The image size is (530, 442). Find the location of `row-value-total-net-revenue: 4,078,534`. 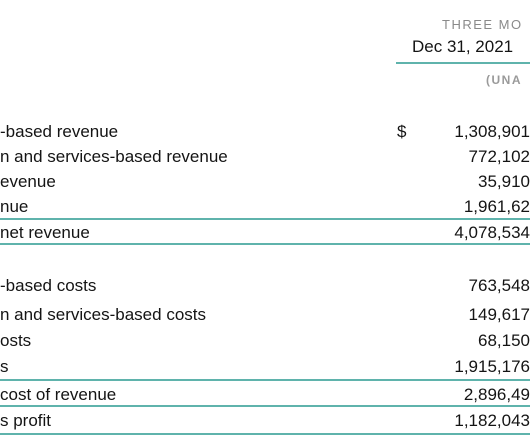

row-value-total-net-revenue: 4,078,534 is located at coordinates (492, 232).